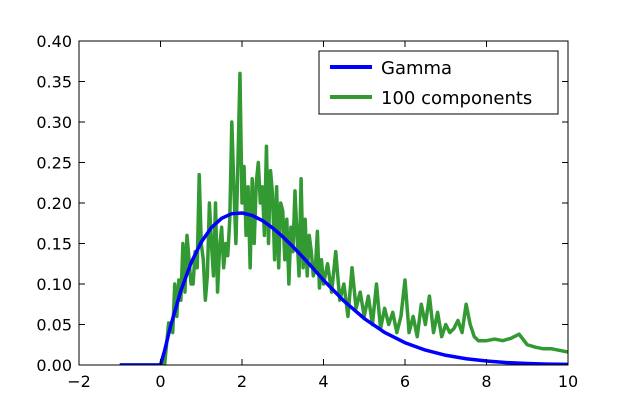  I want to click on legend-label-gamma: Gamma, so click(416, 68).